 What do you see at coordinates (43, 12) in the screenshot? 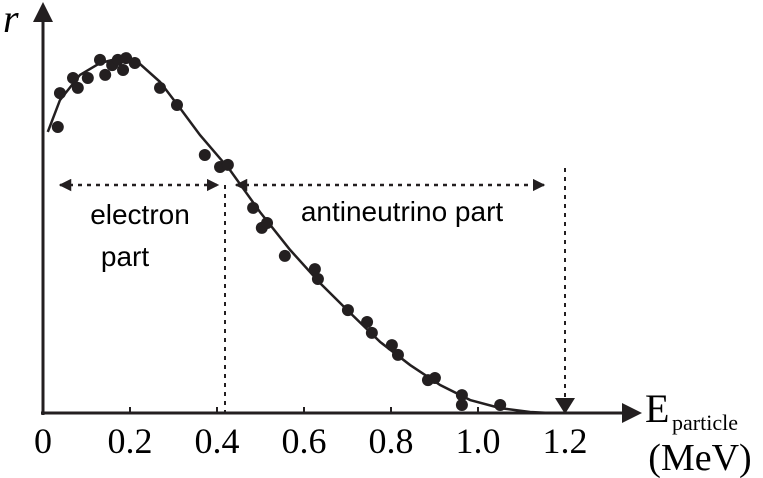
I see `y-axis-arrow` at bounding box center [43, 12].